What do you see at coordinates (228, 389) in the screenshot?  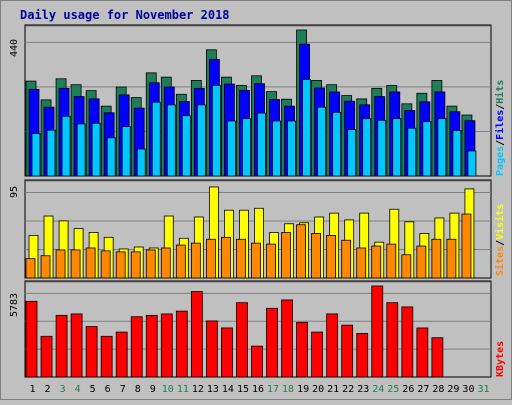 I see `day-label-14: 14` at bounding box center [228, 389].